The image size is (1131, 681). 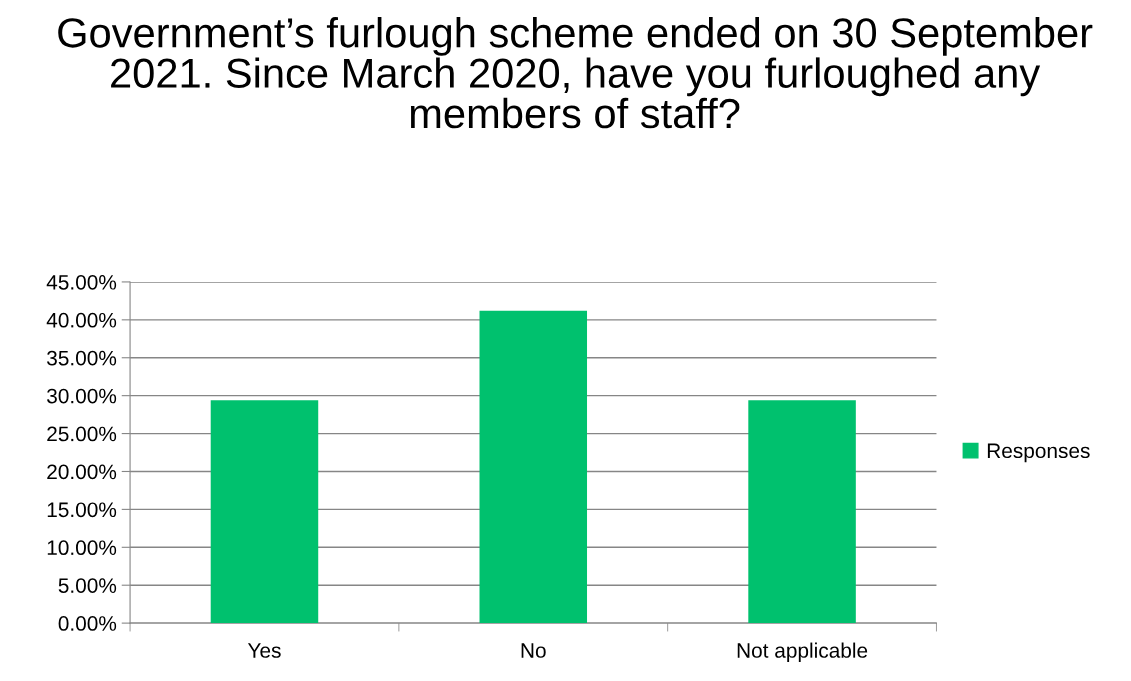 I want to click on y-tick-label: 5.00%, so click(x=87, y=585).